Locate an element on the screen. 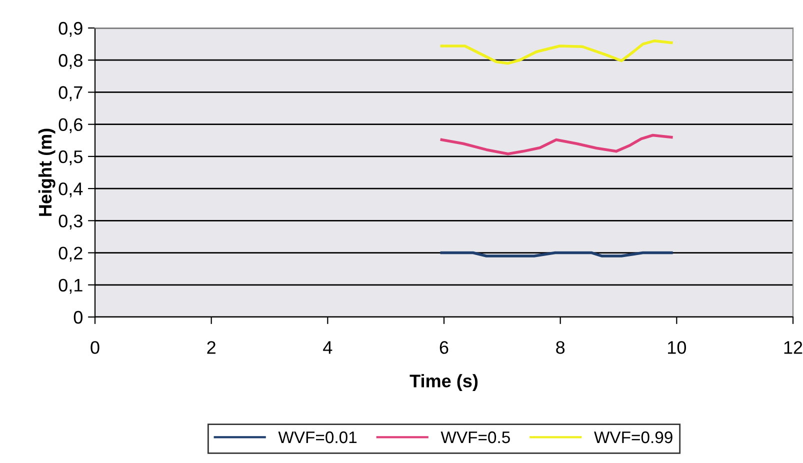 This screenshot has height=463, width=803. x-tick-label: 12 is located at coordinates (793, 347).